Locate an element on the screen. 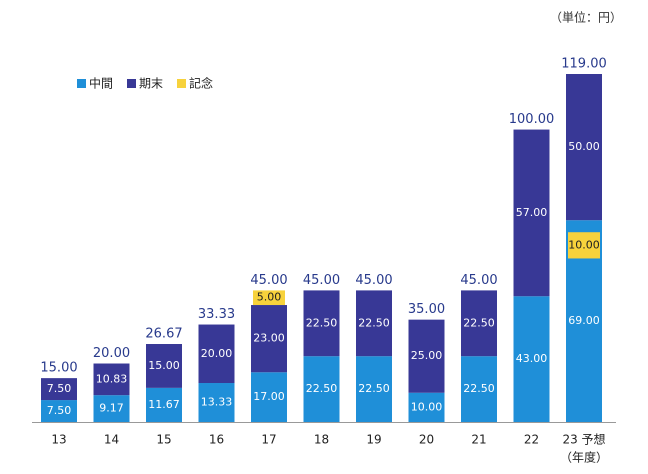 The image size is (648, 474). total-label: 26.67 is located at coordinates (163, 334).